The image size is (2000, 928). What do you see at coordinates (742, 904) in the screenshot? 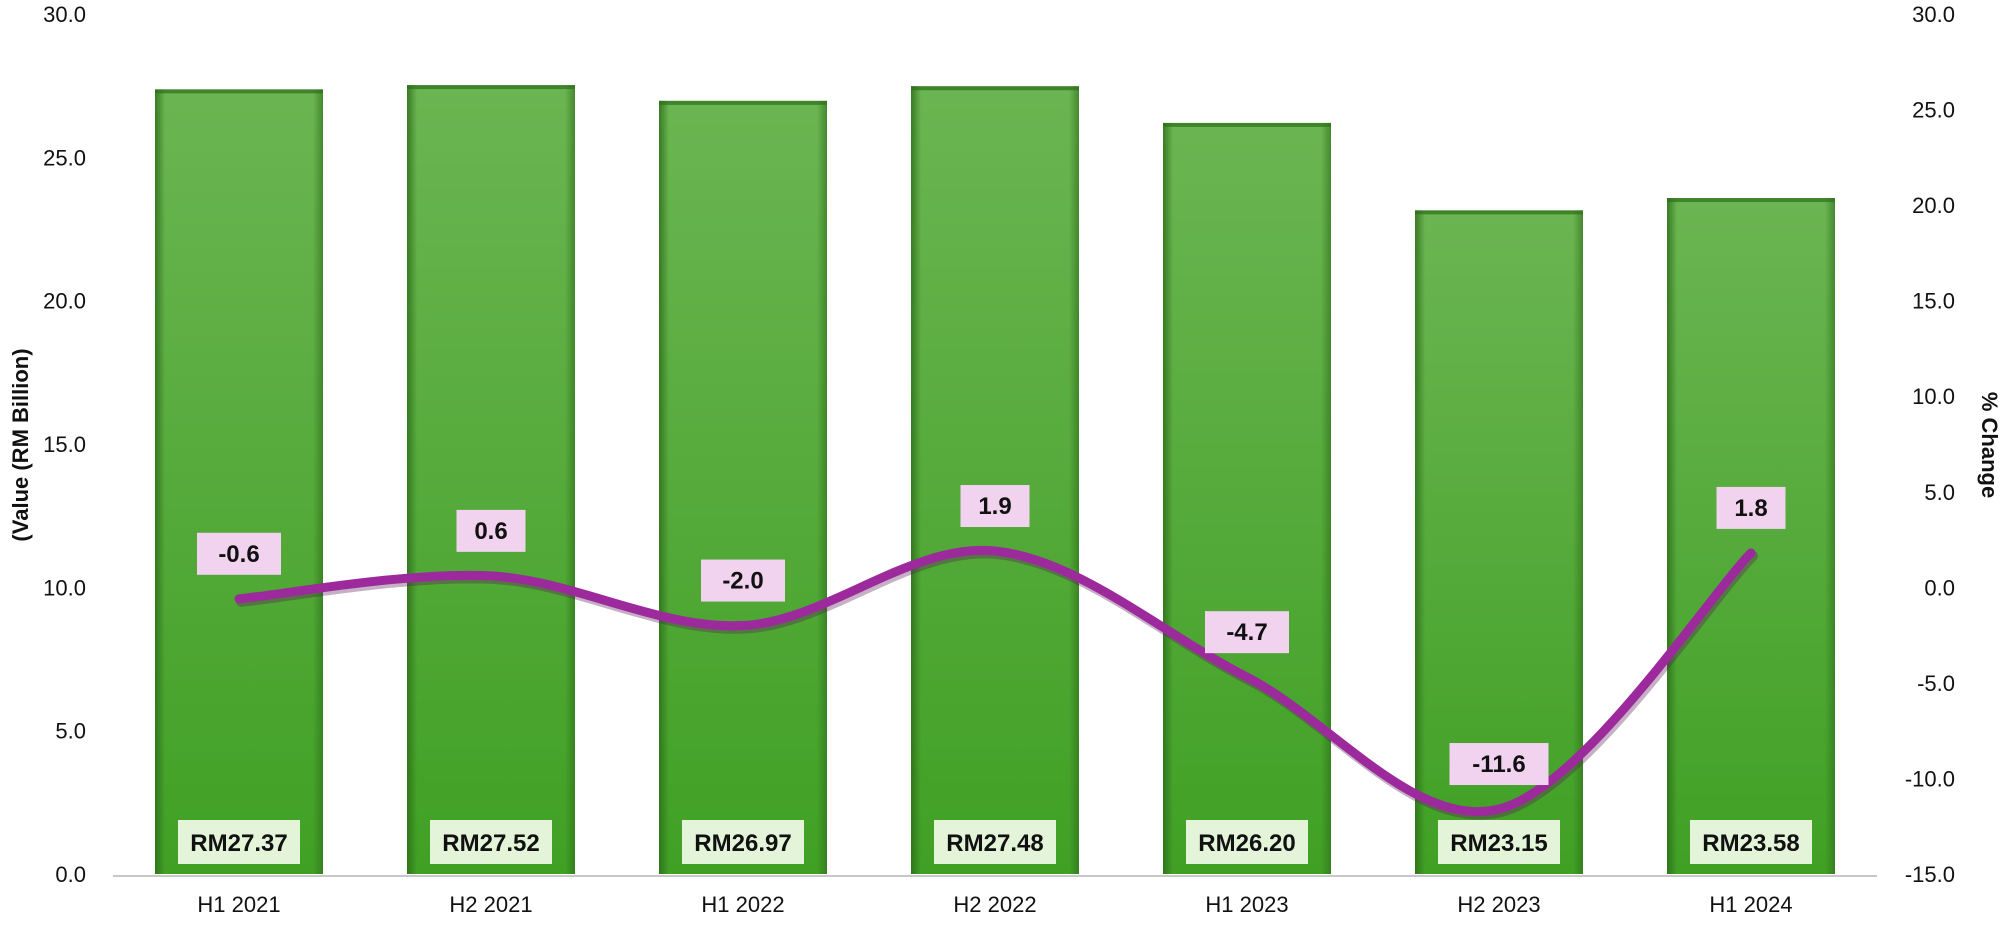
I see `x-tick-label: H1 2022` at bounding box center [742, 904].